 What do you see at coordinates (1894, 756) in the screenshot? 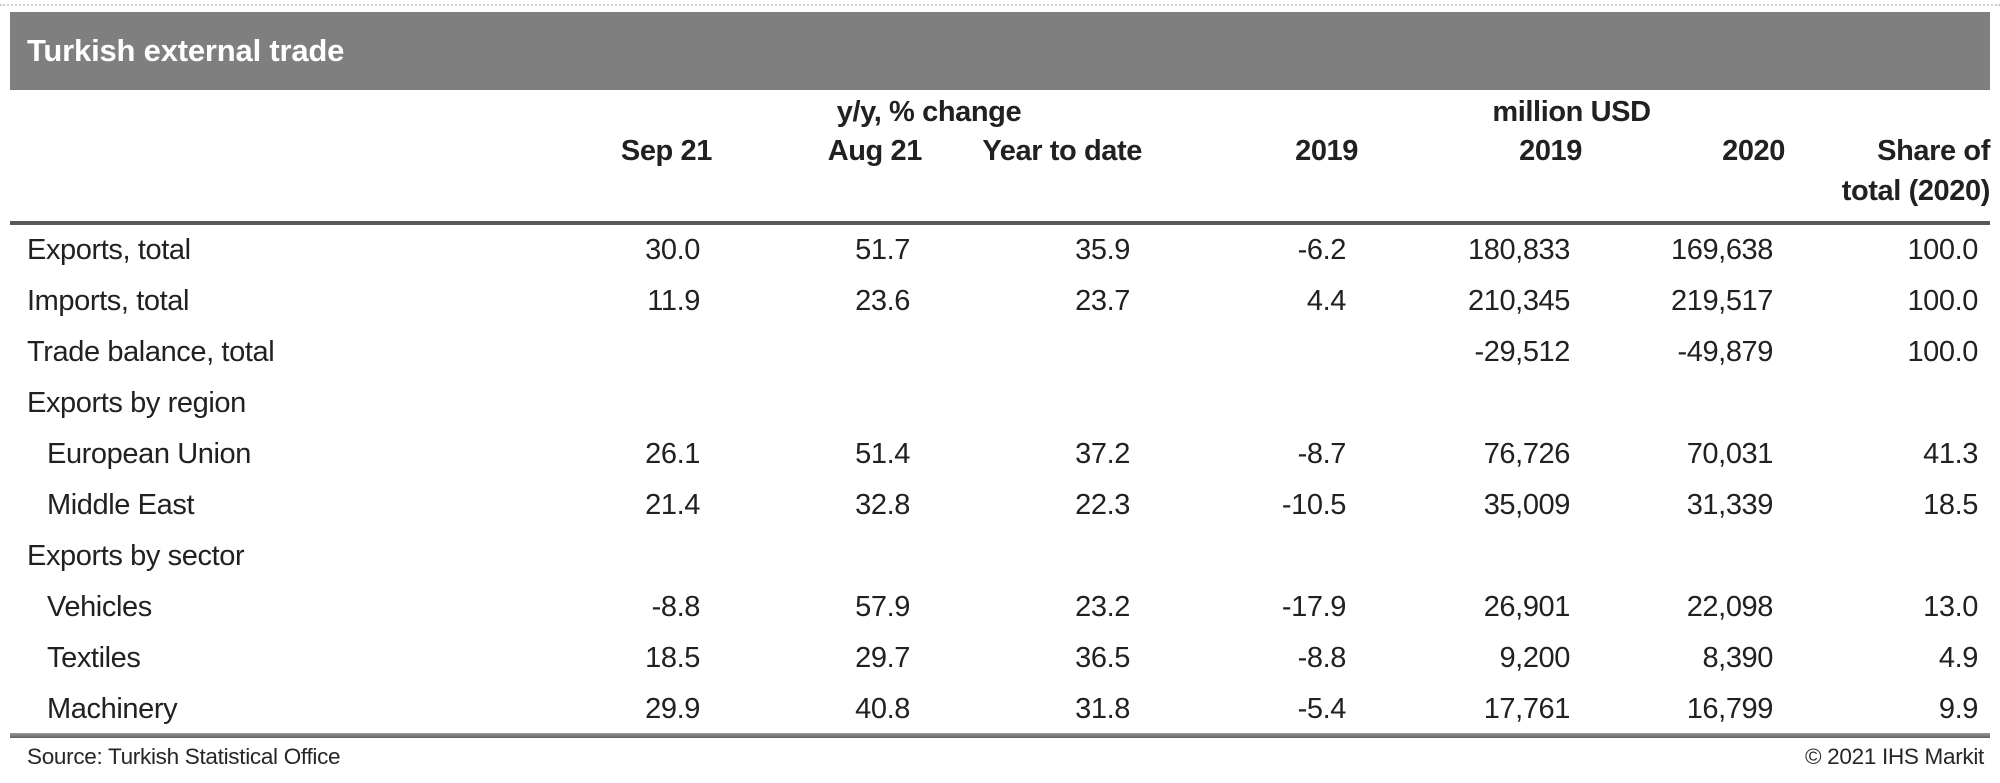
I see `copyright-note: © 2021 IHS Markit` at bounding box center [1894, 756].